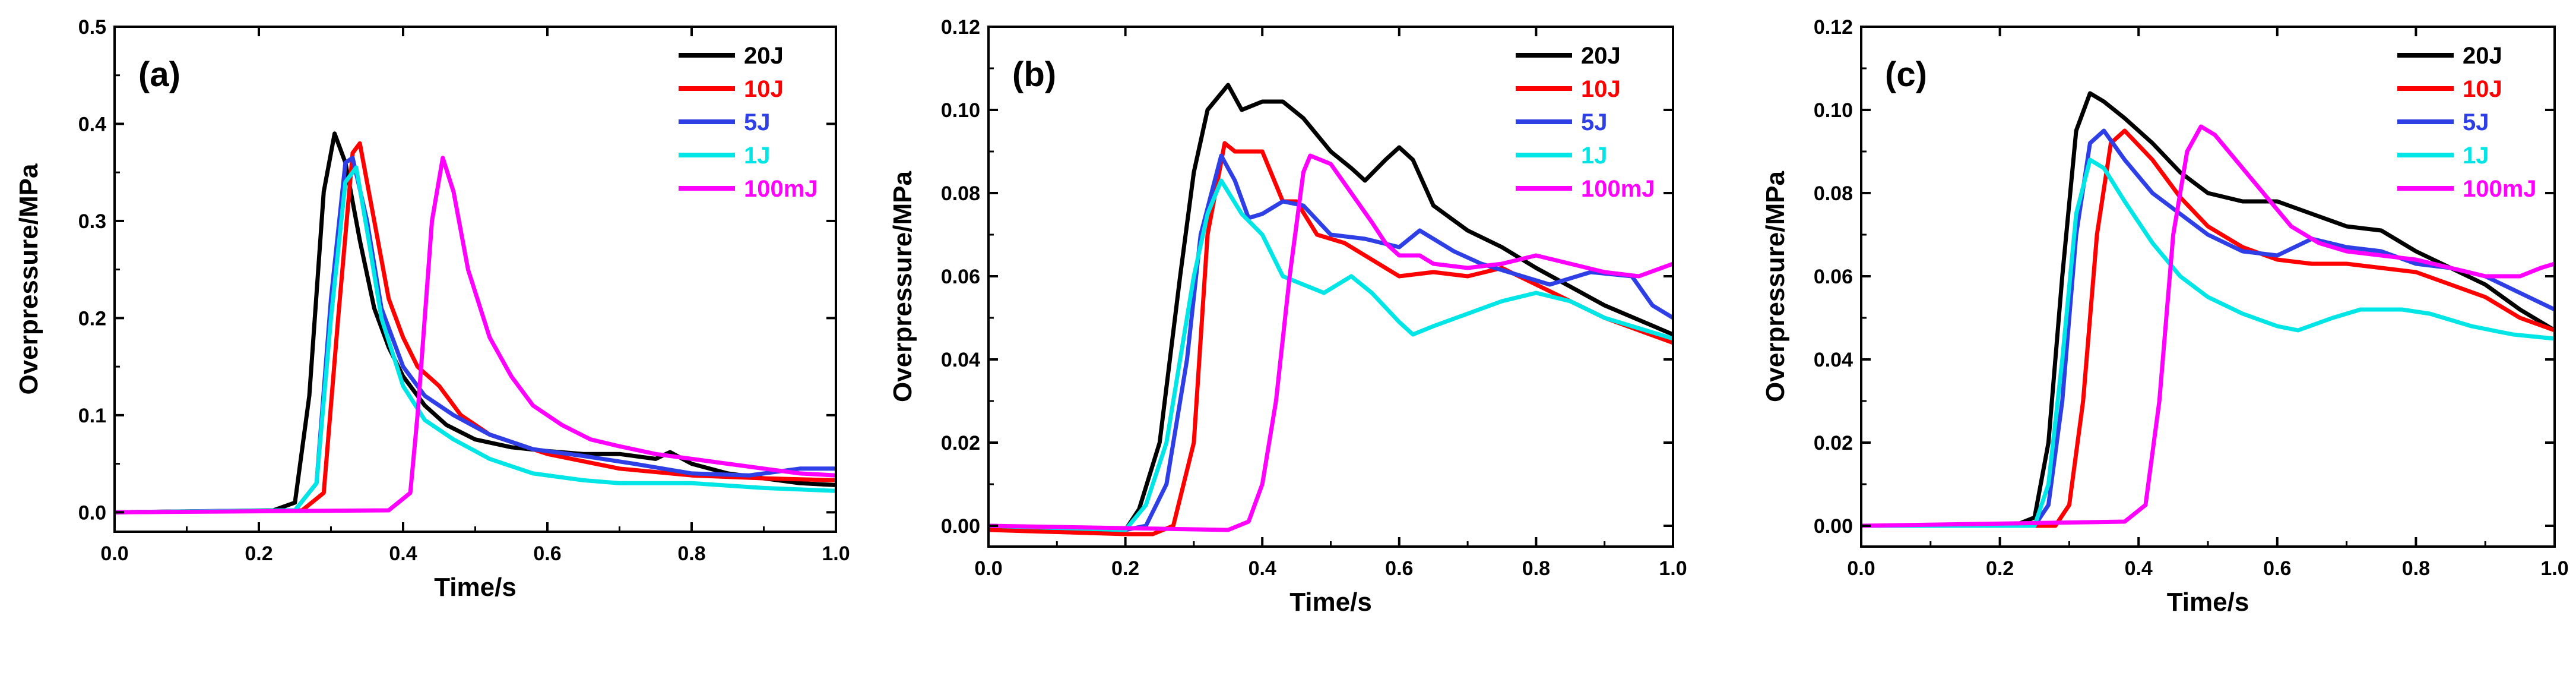 The image size is (2576, 685). What do you see at coordinates (92, 416) in the screenshot?
I see `y-tick-label: 0.1` at bounding box center [92, 416].